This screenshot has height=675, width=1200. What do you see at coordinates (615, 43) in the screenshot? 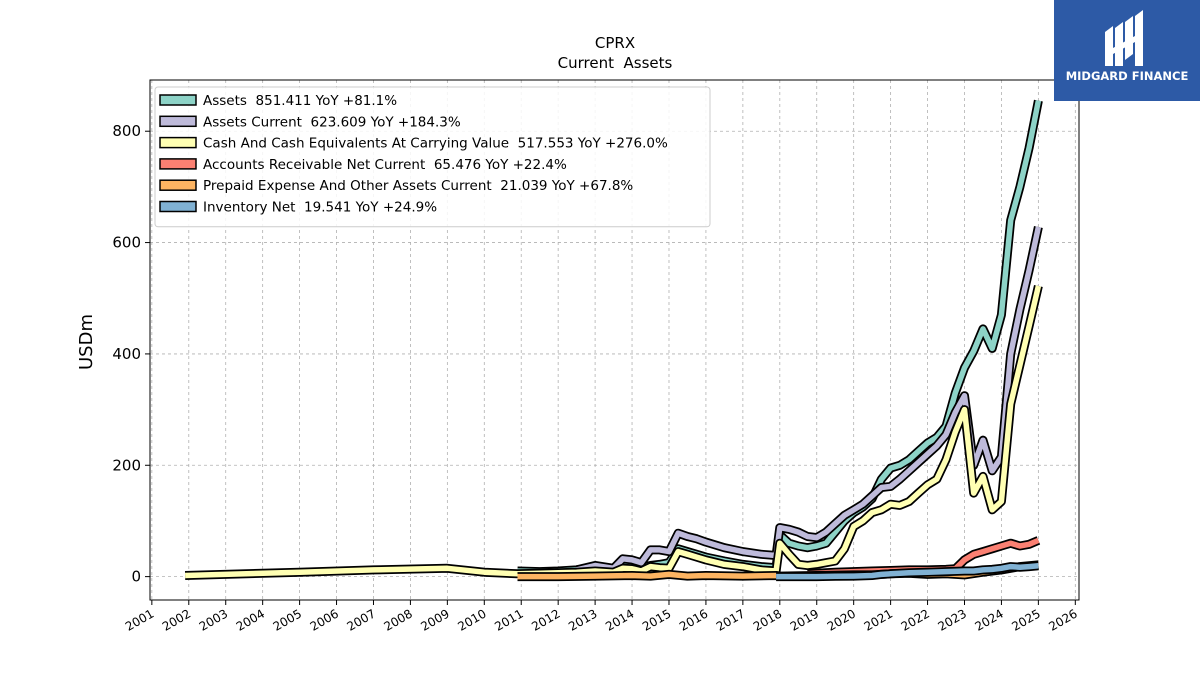
I see `chart-title: CPRX` at bounding box center [615, 43].